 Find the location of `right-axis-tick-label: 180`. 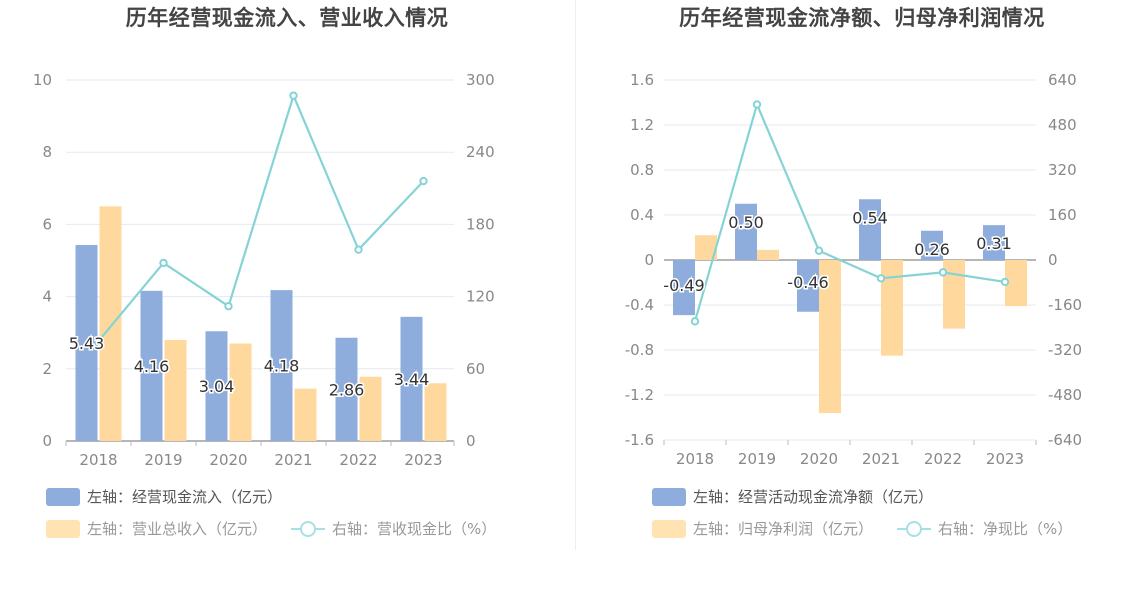

right-axis-tick-label: 180 is located at coordinates (480, 224).